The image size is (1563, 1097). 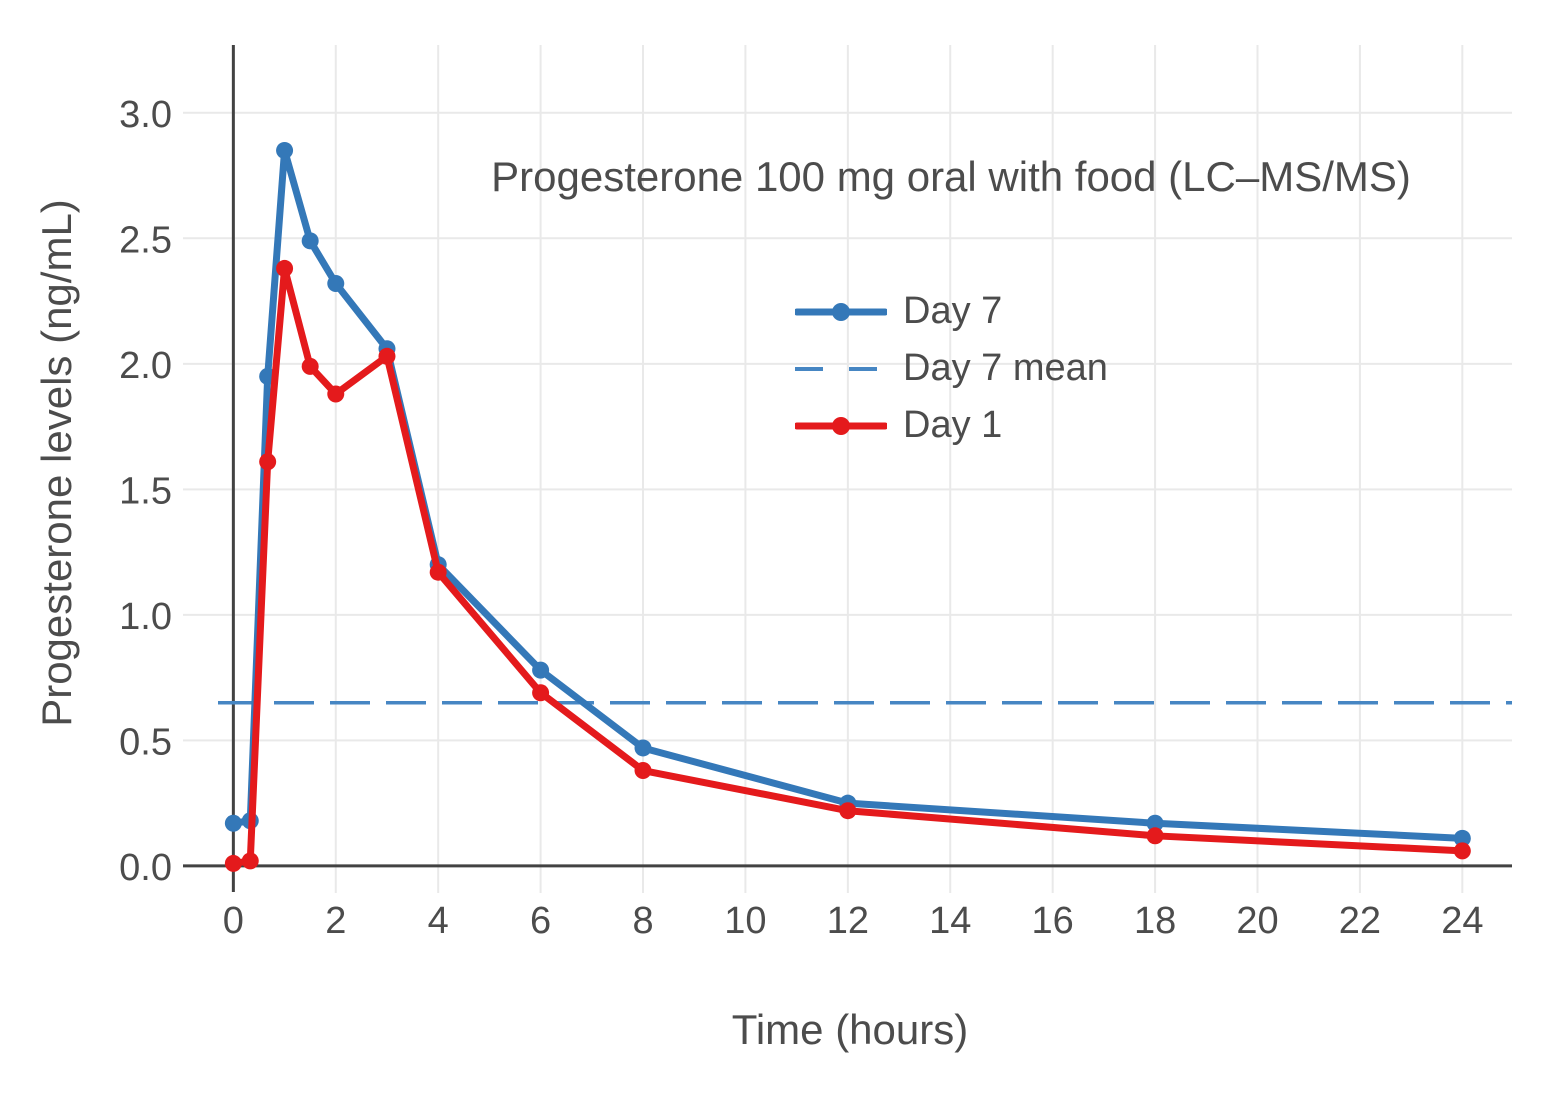 I want to click on day-7-line-swatch-icon, so click(x=841, y=311).